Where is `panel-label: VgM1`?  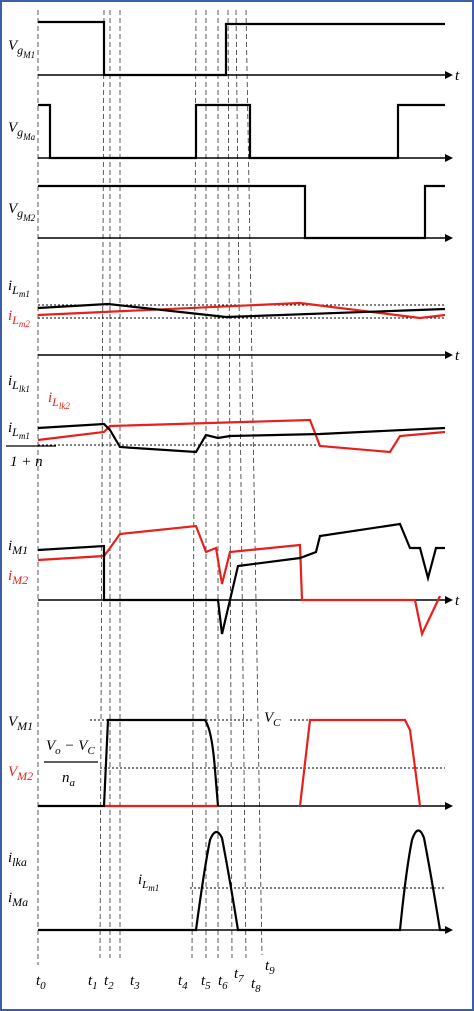
panel-label: VgM1 is located at coordinates (21, 49).